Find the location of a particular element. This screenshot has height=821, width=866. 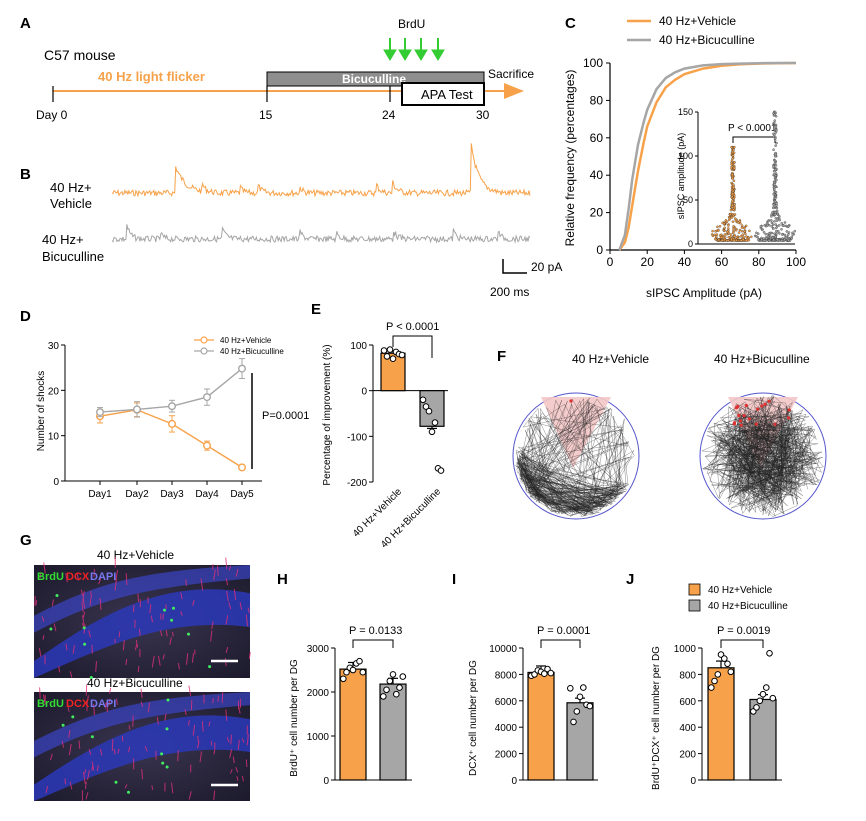

apa-box is located at coordinates (443, 94).